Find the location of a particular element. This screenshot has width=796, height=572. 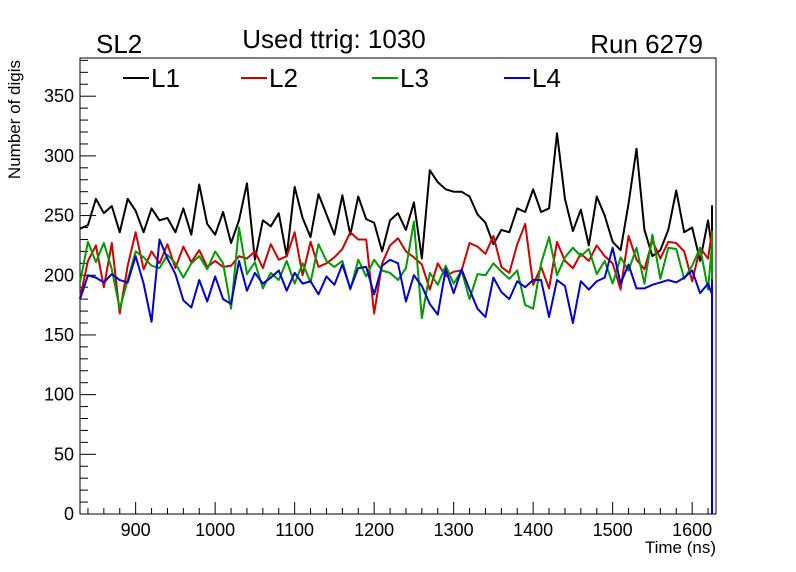

x-tick-label: 1300 is located at coordinates (454, 530).